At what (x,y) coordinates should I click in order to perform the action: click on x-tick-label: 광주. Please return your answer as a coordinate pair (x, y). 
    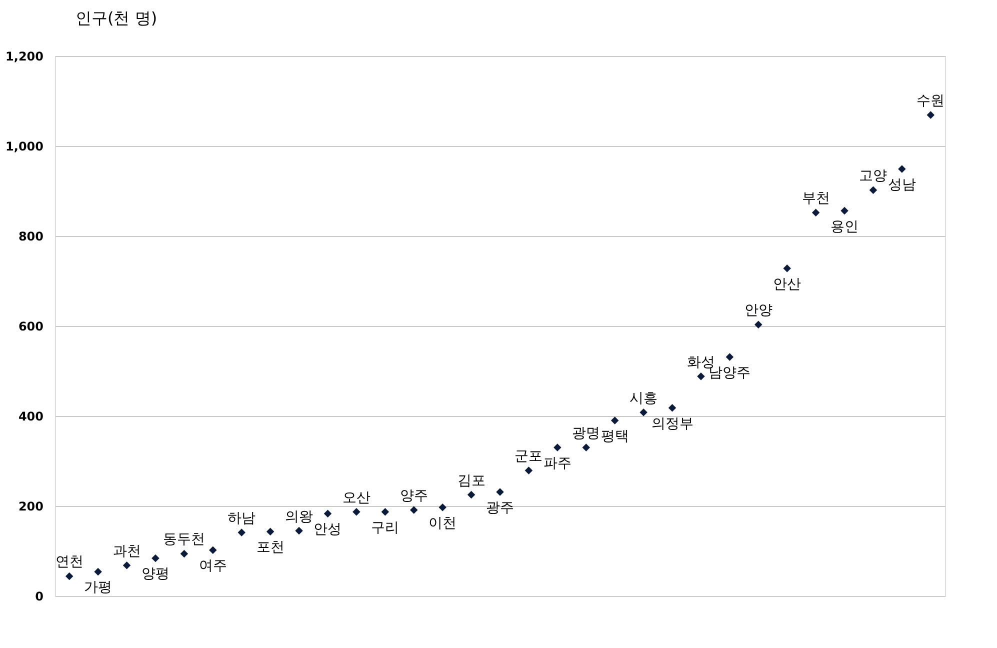
    Looking at the image, I should click on (500, 508).